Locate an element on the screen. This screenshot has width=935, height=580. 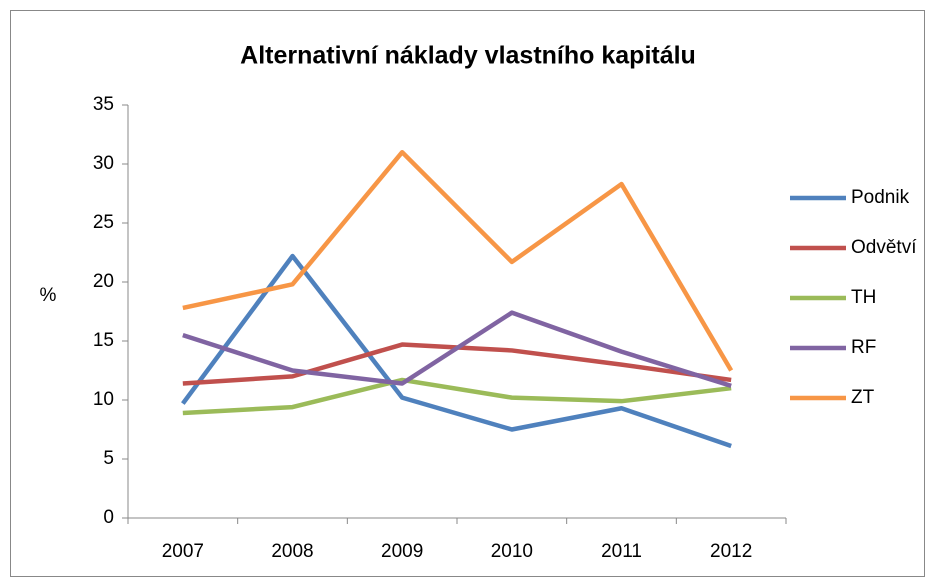
x-tick-label: 2012 is located at coordinates (731, 551).